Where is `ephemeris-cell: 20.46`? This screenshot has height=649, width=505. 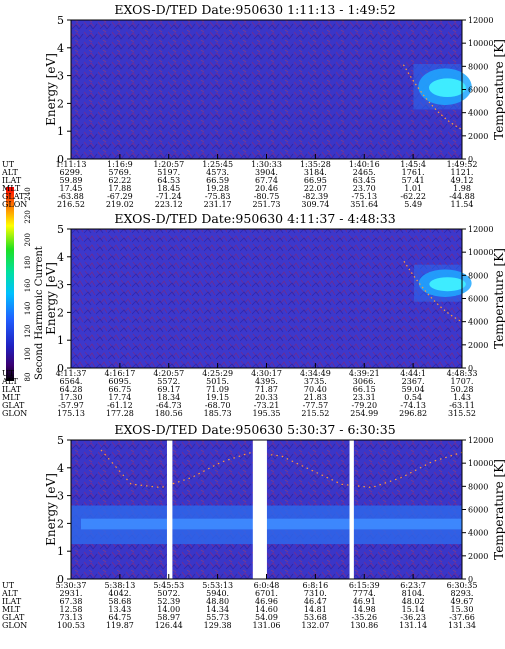 ephemeris-cell: 20.46 is located at coordinates (266, 188).